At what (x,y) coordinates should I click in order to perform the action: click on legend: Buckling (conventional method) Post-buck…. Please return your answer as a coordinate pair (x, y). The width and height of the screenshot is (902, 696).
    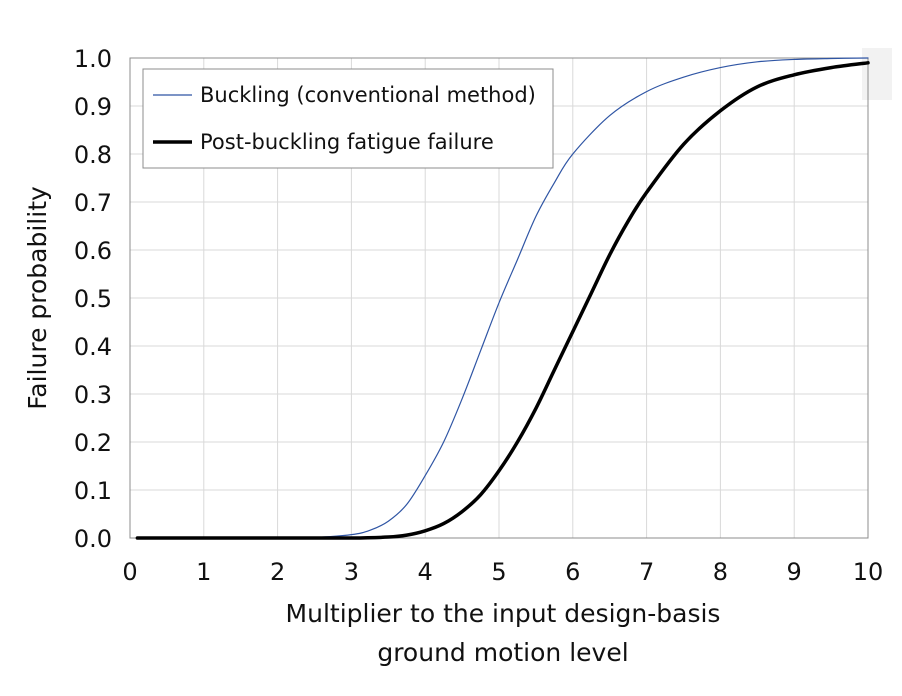
    Looking at the image, I should click on (348, 118).